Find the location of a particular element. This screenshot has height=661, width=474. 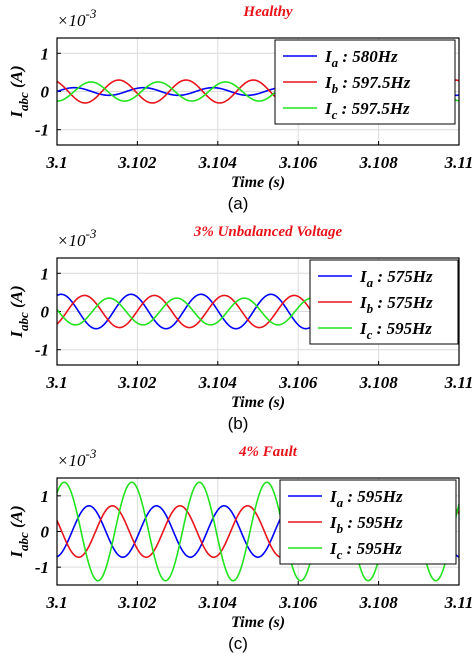

chart-title: 3% Unbalanced Voltage is located at coordinates (268, 232).